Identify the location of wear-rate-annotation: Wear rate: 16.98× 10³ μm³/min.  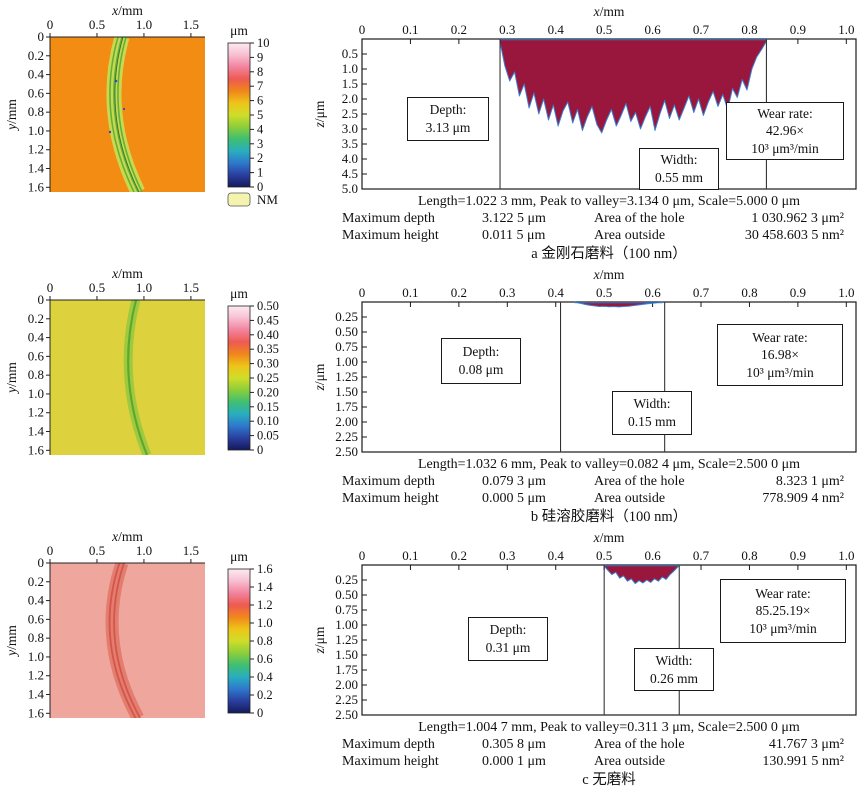
(780, 355).